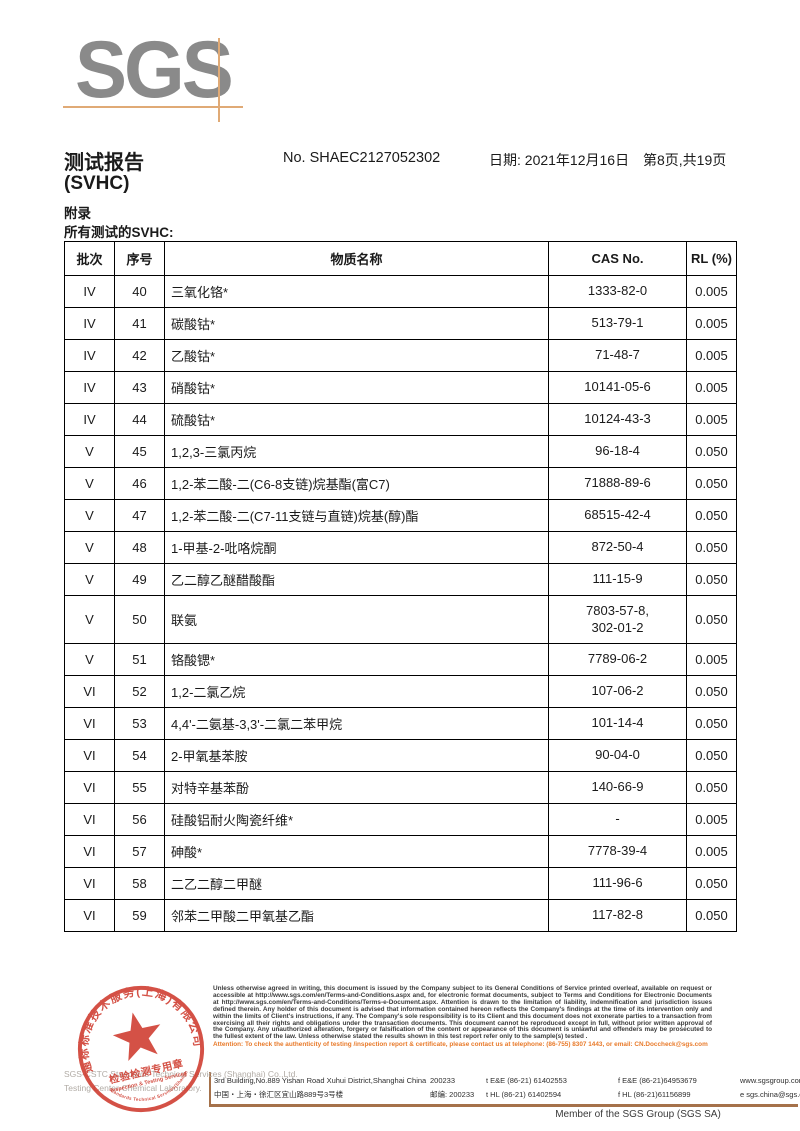  I want to click on cas-cell: 7803-57-8, 302-01-2, so click(617, 619).